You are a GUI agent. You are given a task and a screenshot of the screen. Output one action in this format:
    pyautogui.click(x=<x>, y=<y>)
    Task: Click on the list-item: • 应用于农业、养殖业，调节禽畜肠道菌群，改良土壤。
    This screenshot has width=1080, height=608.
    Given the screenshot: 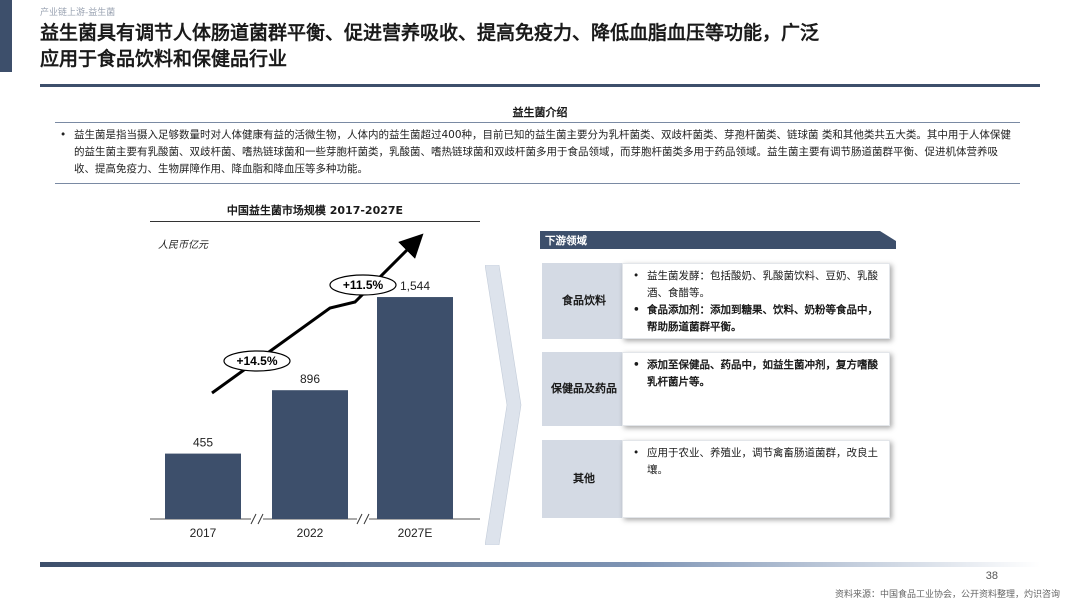 What is the action you would take?
    pyautogui.click(x=756, y=462)
    